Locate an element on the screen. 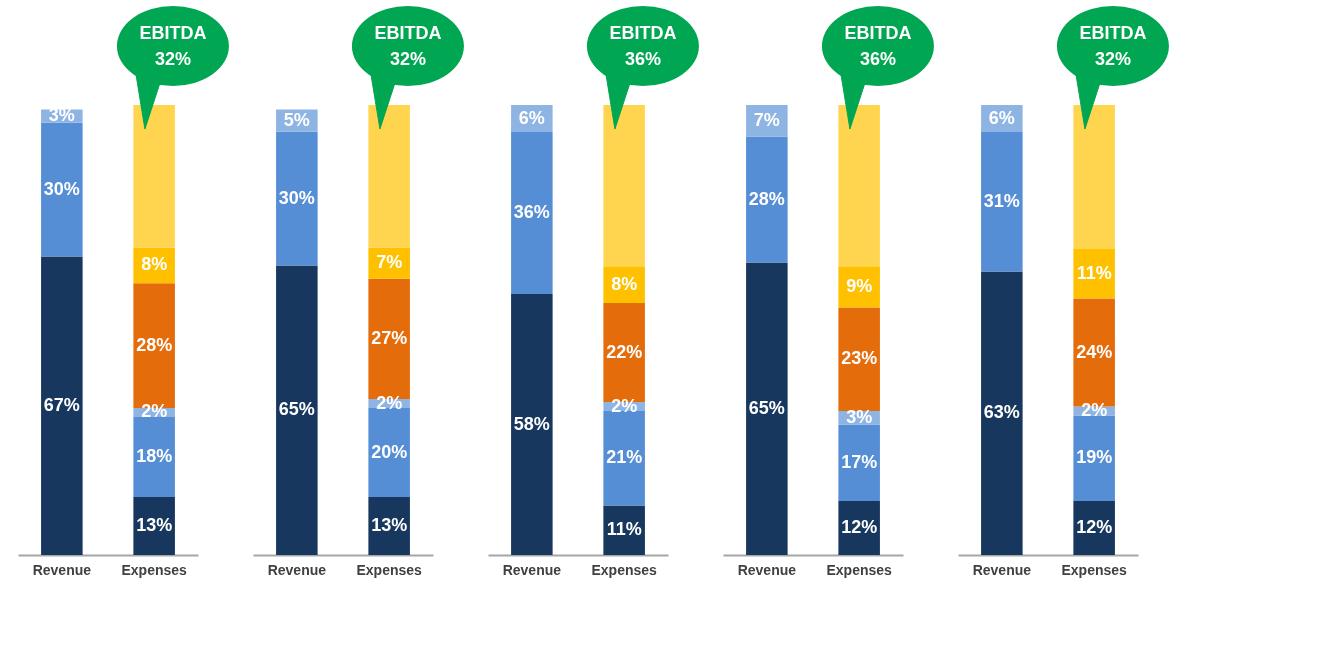 Image resolution: width=1344 pixels, height=659 pixels. data-label: 27% is located at coordinates (389, 337).